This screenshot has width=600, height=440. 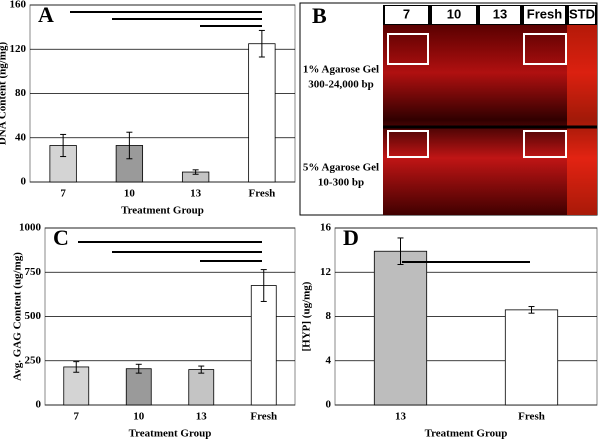 I want to click on lane-label: Fresh, so click(x=544, y=13).